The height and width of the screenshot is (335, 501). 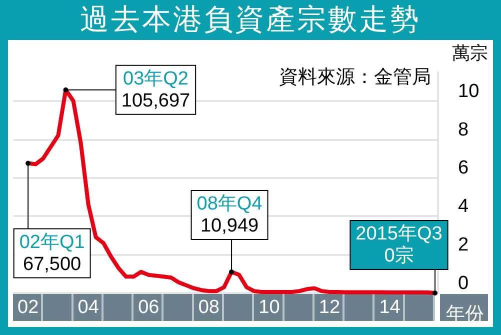 I want to click on y-tick-label: 0, so click(x=463, y=283).